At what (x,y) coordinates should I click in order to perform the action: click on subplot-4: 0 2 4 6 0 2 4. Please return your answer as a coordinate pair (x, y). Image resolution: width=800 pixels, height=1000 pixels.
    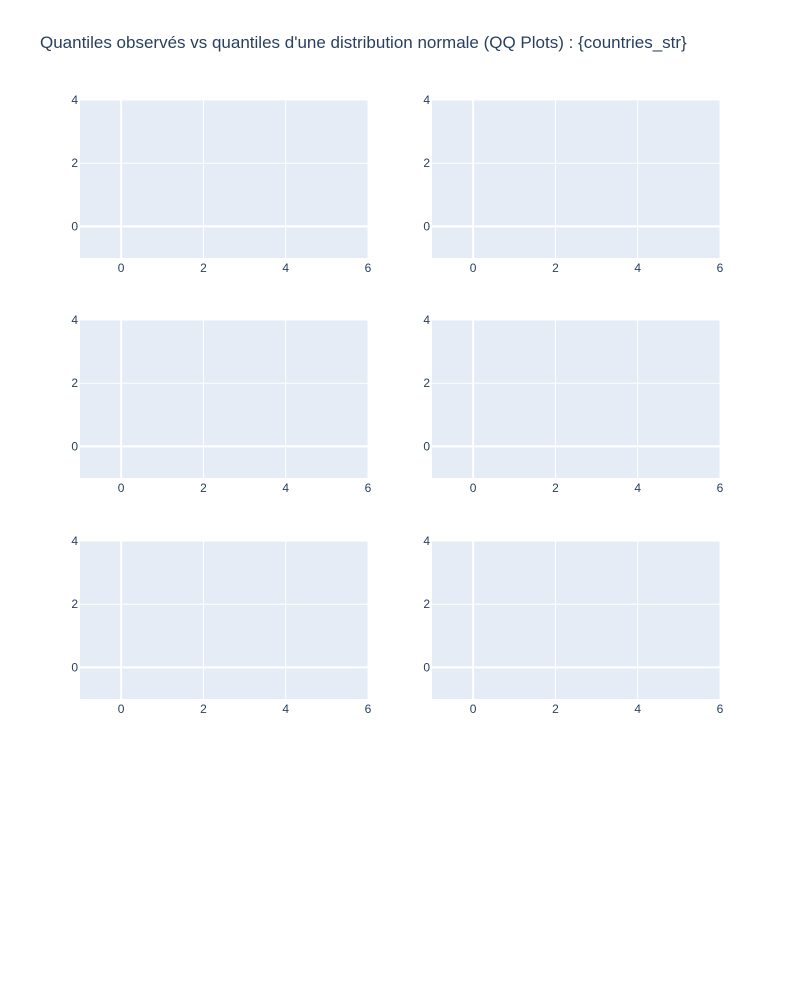
    Looking at the image, I should click on (573, 404).